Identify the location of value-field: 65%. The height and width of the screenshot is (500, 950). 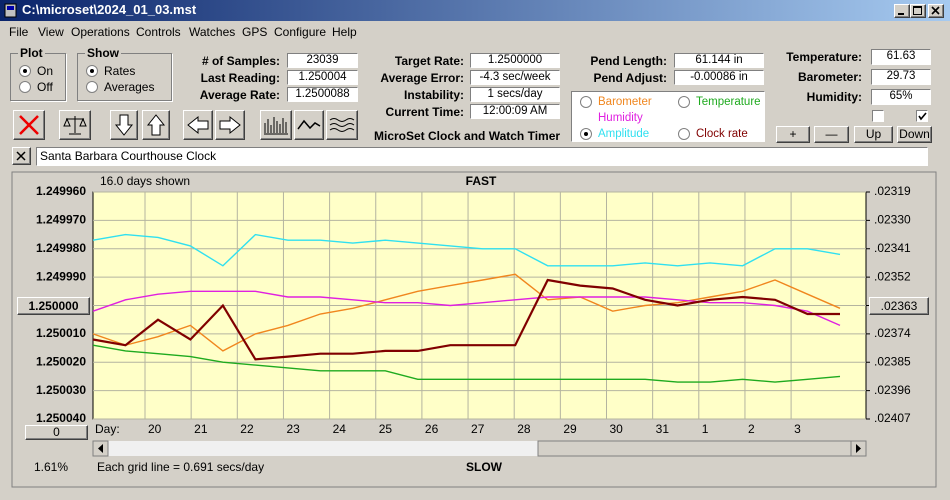
(901, 97).